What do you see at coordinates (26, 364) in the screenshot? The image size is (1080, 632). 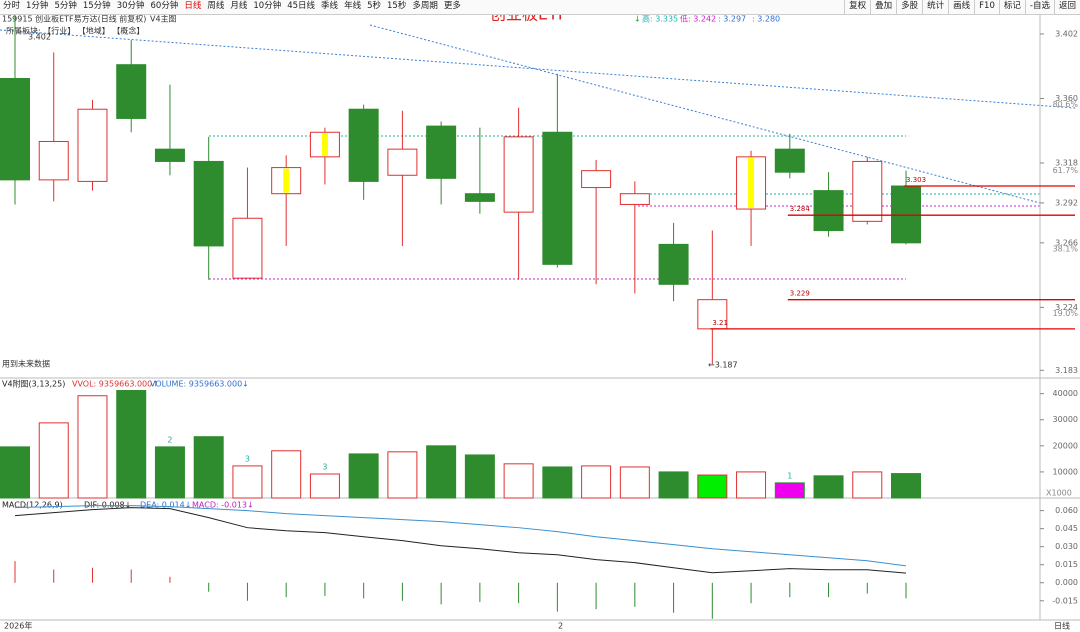 I see `future-note: 用到未来数据` at bounding box center [26, 364].